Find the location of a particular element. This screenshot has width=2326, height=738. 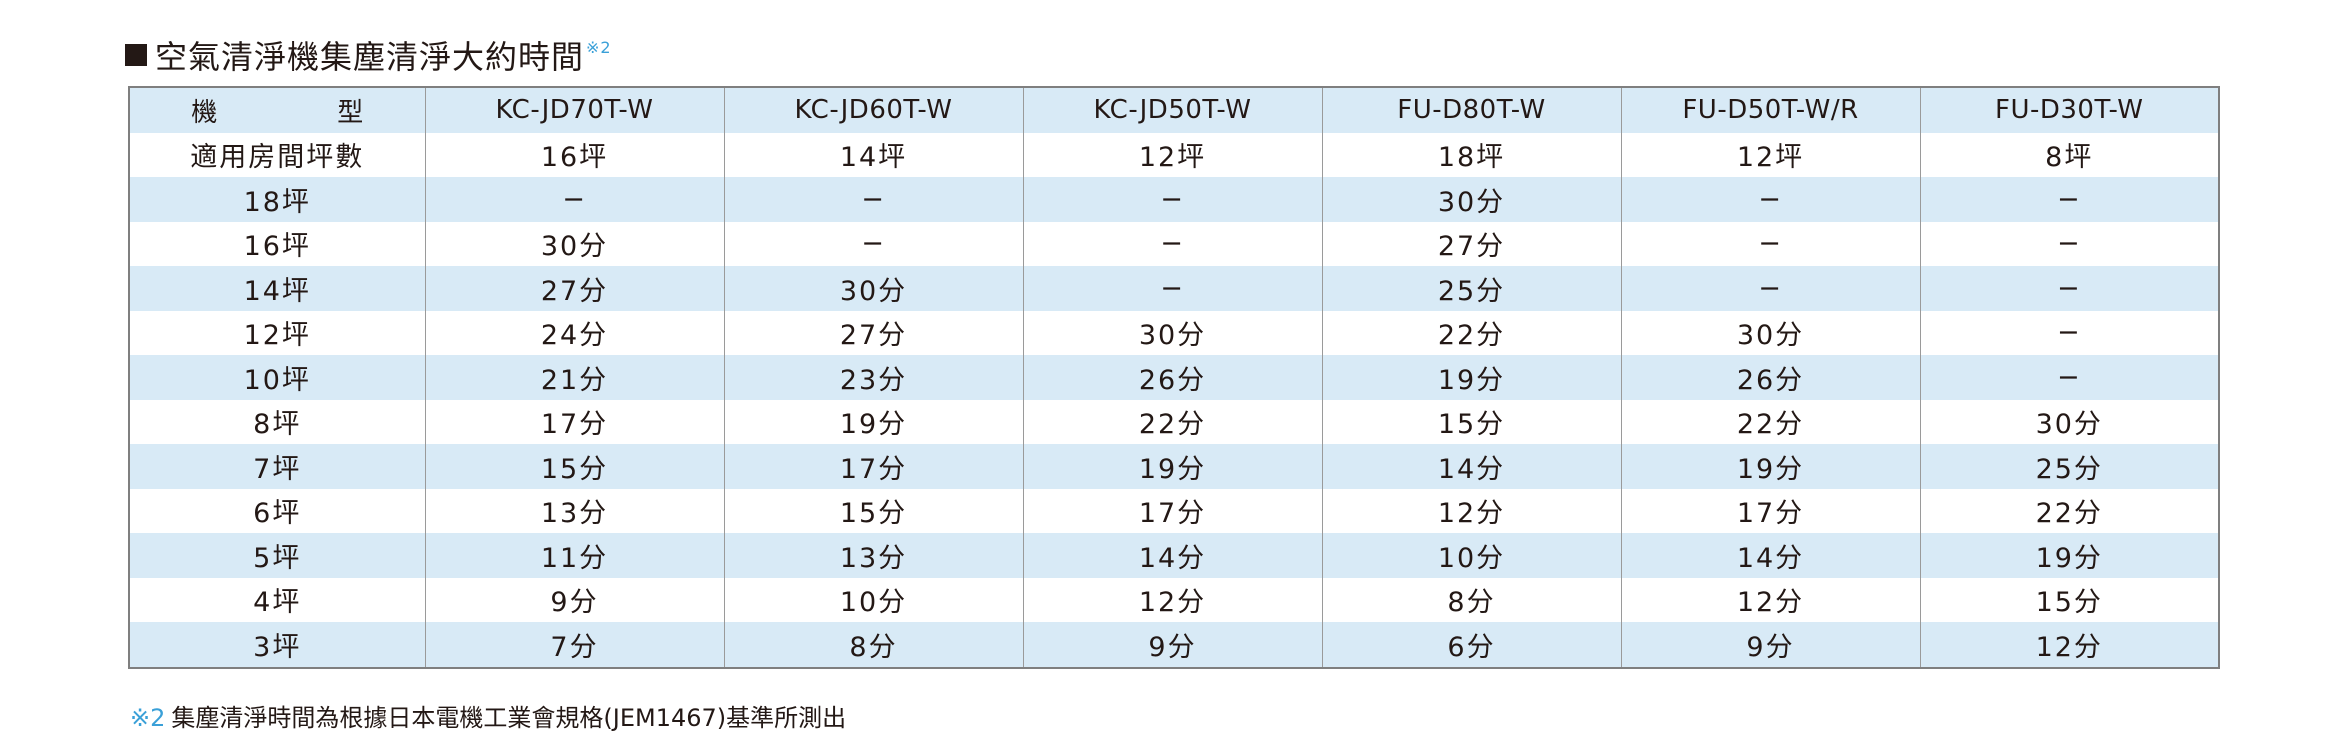

time-row: 10坪 21分 23分 26分 19分 26分 − is located at coordinates (1174, 377).